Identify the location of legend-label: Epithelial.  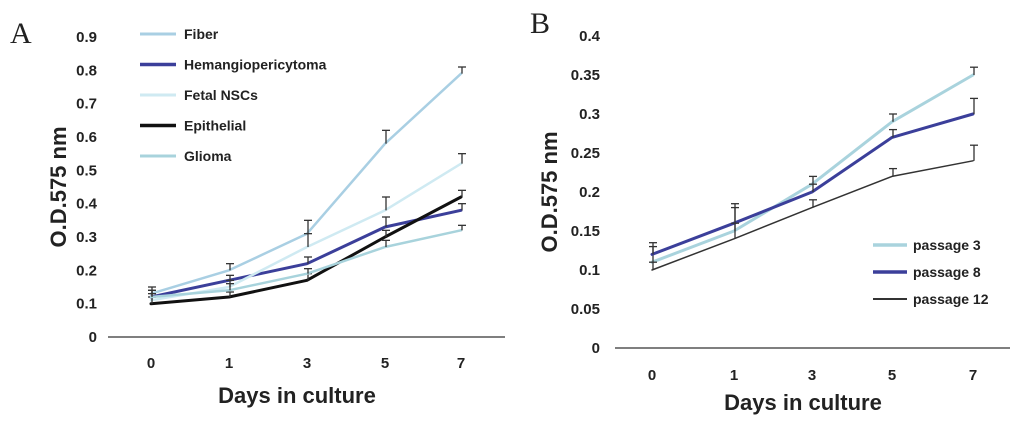
(215, 126).